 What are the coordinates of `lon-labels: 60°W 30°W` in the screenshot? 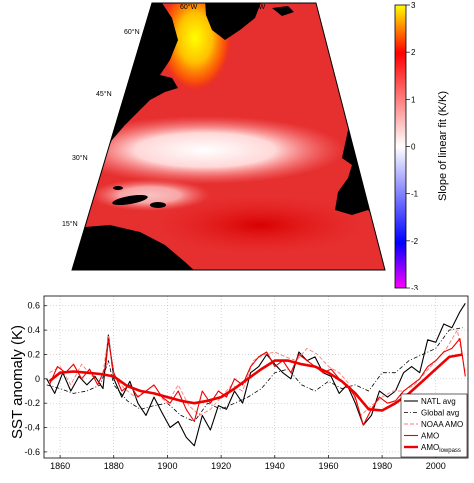 It's located at (223, 7).